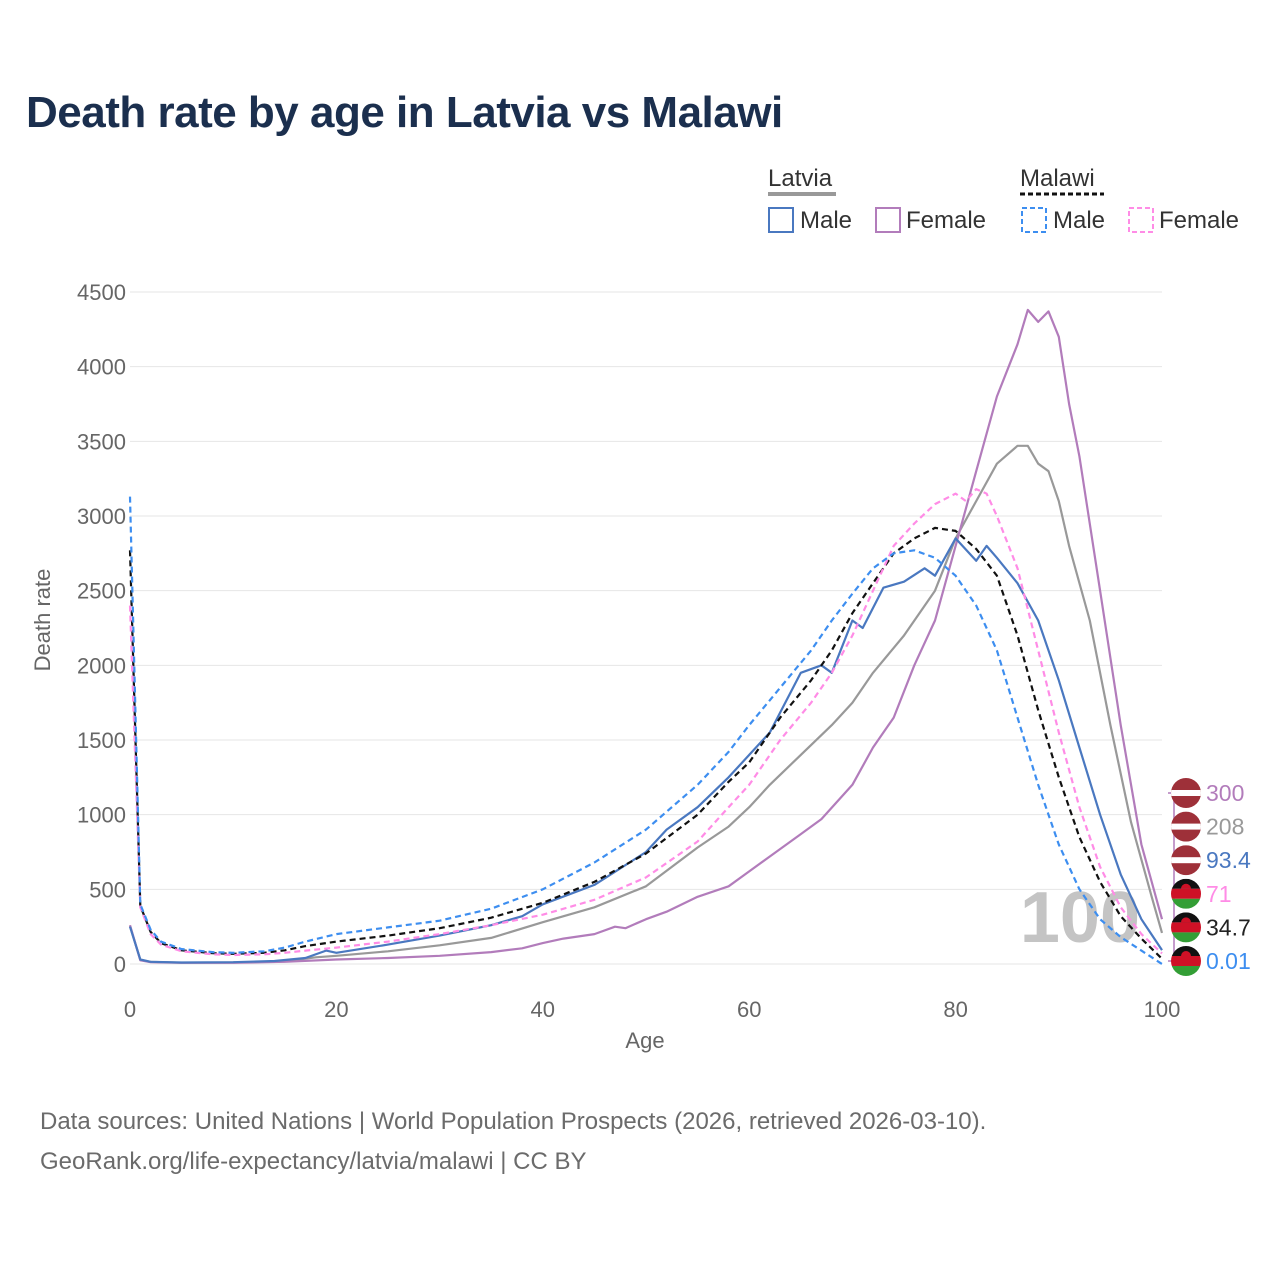 The image size is (1280, 1280). I want to click on y-tick-label: 2000, so click(101, 665).